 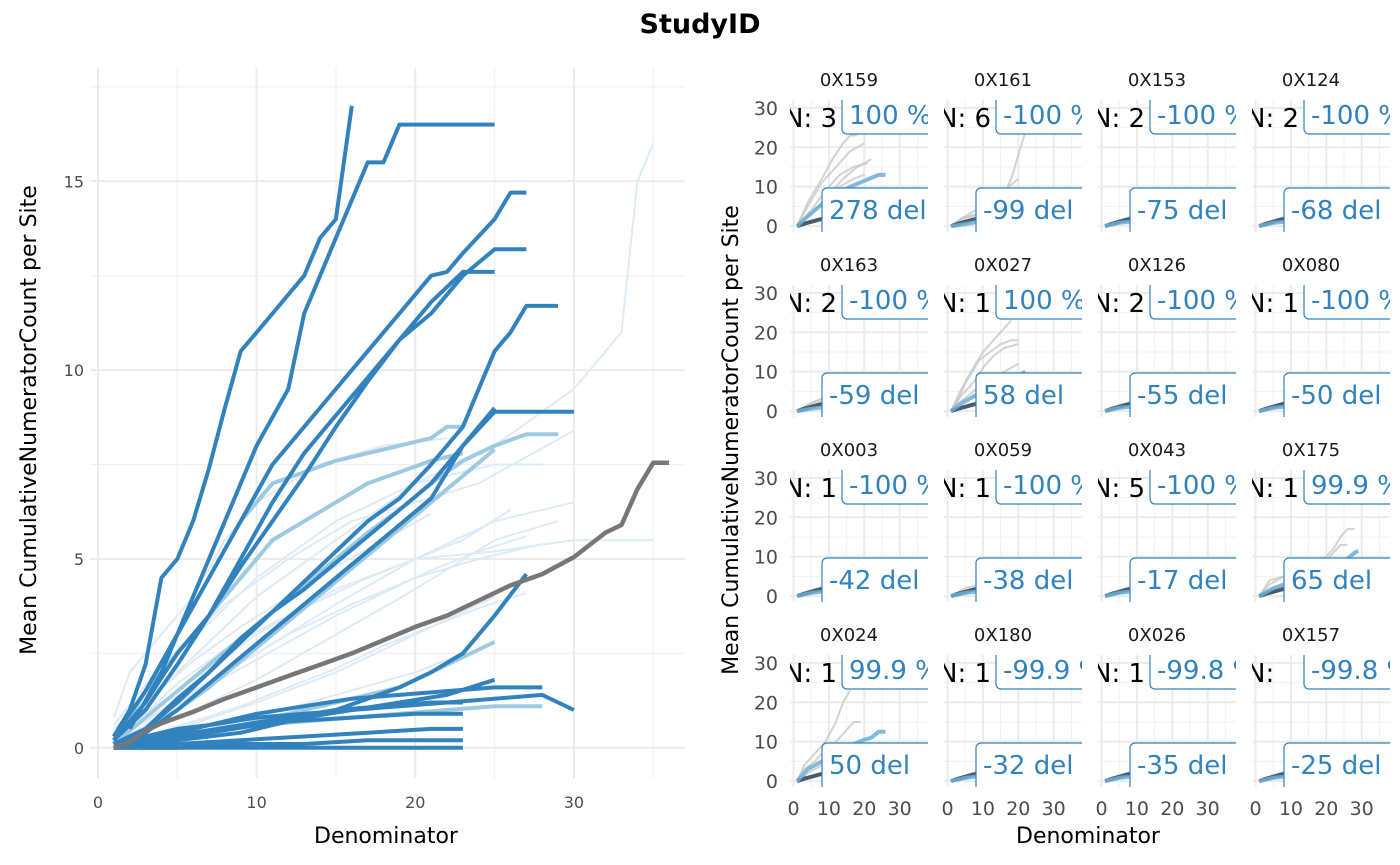 I want to click on facet-strip-title: 0X126, so click(x=1157, y=265).